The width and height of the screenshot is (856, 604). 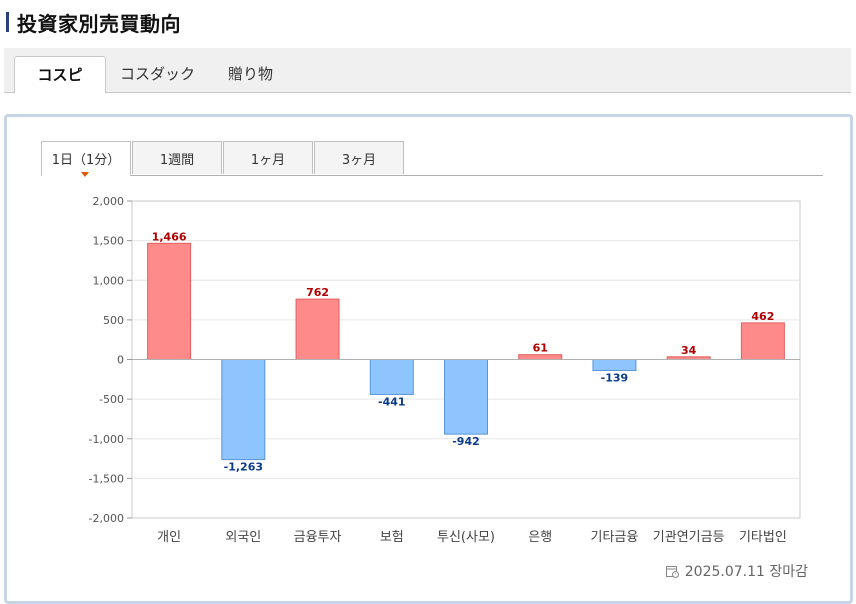 I want to click on y-tick-label: -1,000, so click(x=106, y=439).